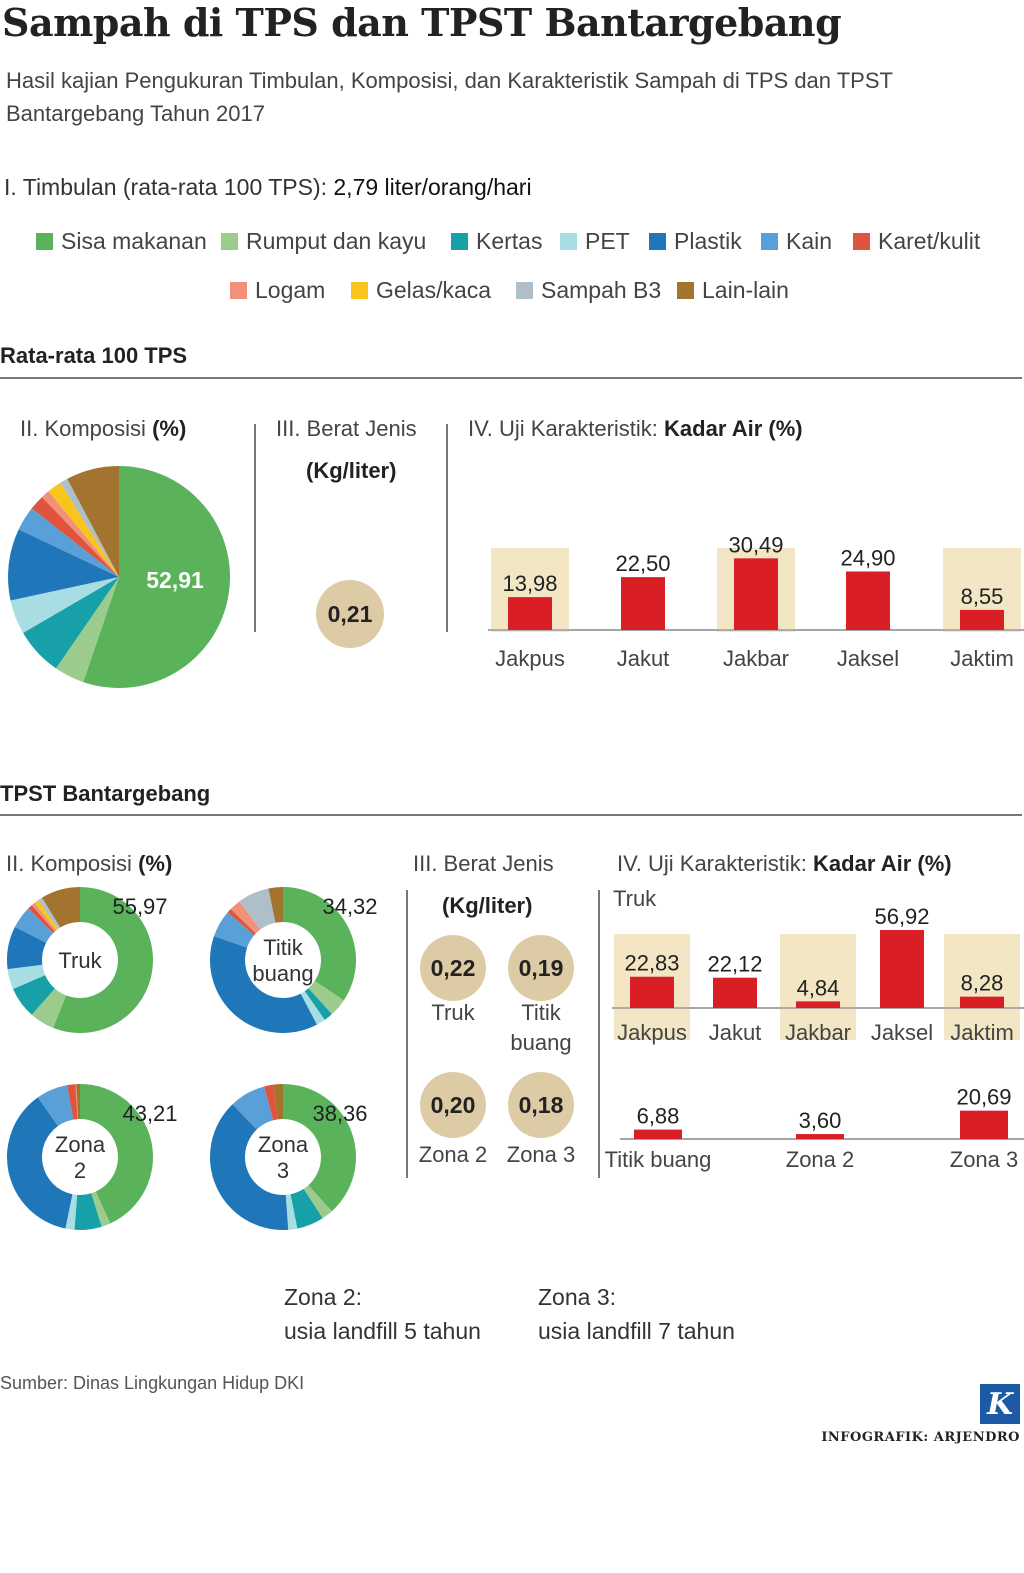 The height and width of the screenshot is (1573, 1024). What do you see at coordinates (867, 557) in the screenshot?
I see `bar-value-label: 24,90` at bounding box center [867, 557].